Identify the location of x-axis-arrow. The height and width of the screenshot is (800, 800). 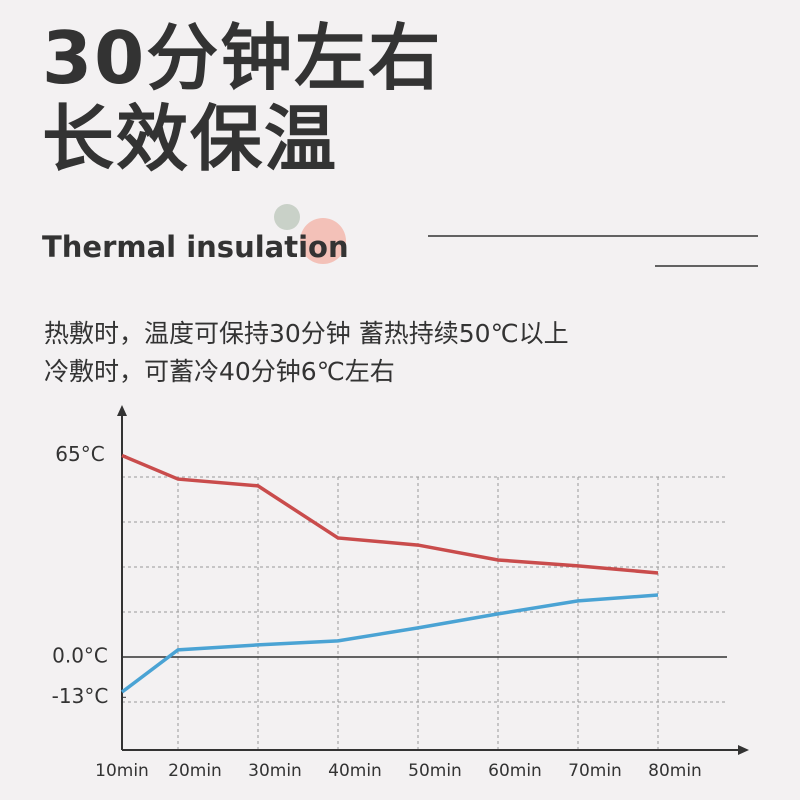
(743, 750).